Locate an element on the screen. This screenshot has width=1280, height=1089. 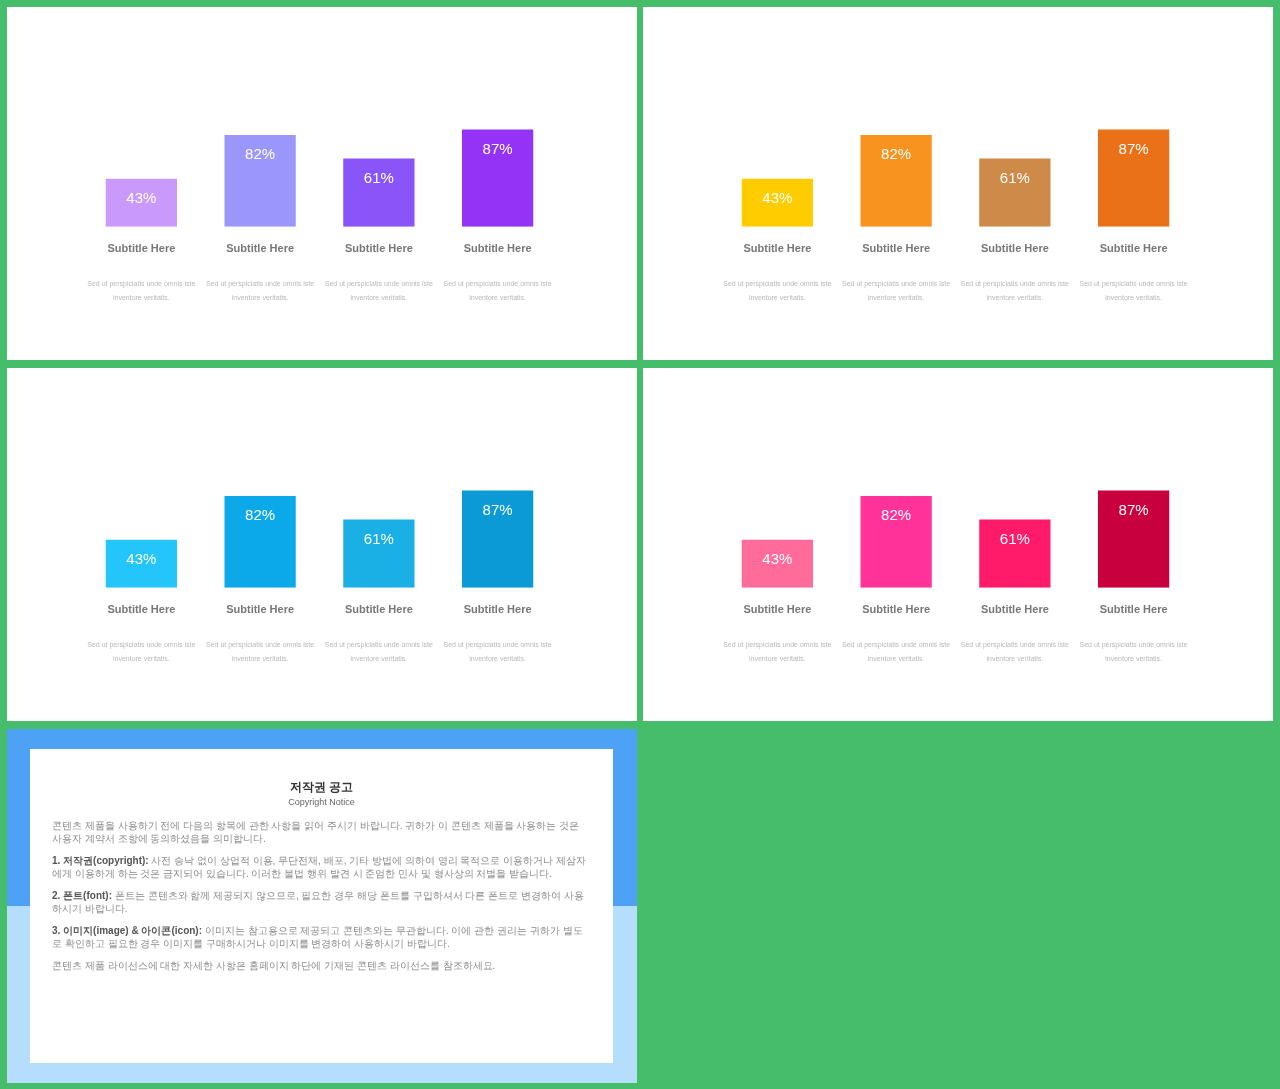
text: 콘텐츠 제품을 사용하기 전에 다음의 항목에 관한 사항을 읽어 주시기 바랍니다. 귀하가 이 콘텐츠 제품을 사용하는 것은 사용자 계약서 조항에 동의하셨음을 의미합니다. is located at coordinates (316, 832).